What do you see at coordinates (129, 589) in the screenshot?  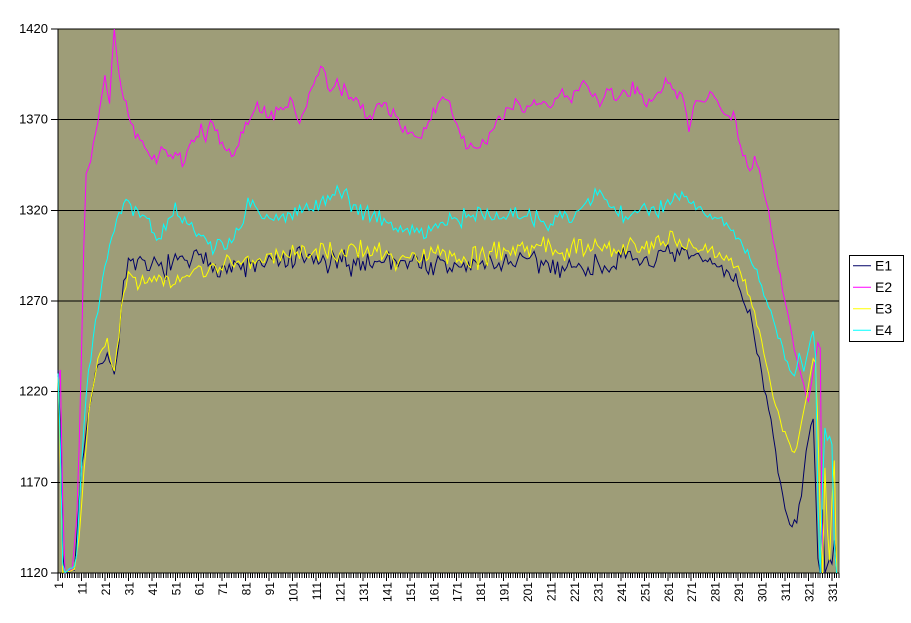 I see `x-tick-label: 31` at bounding box center [129, 589].